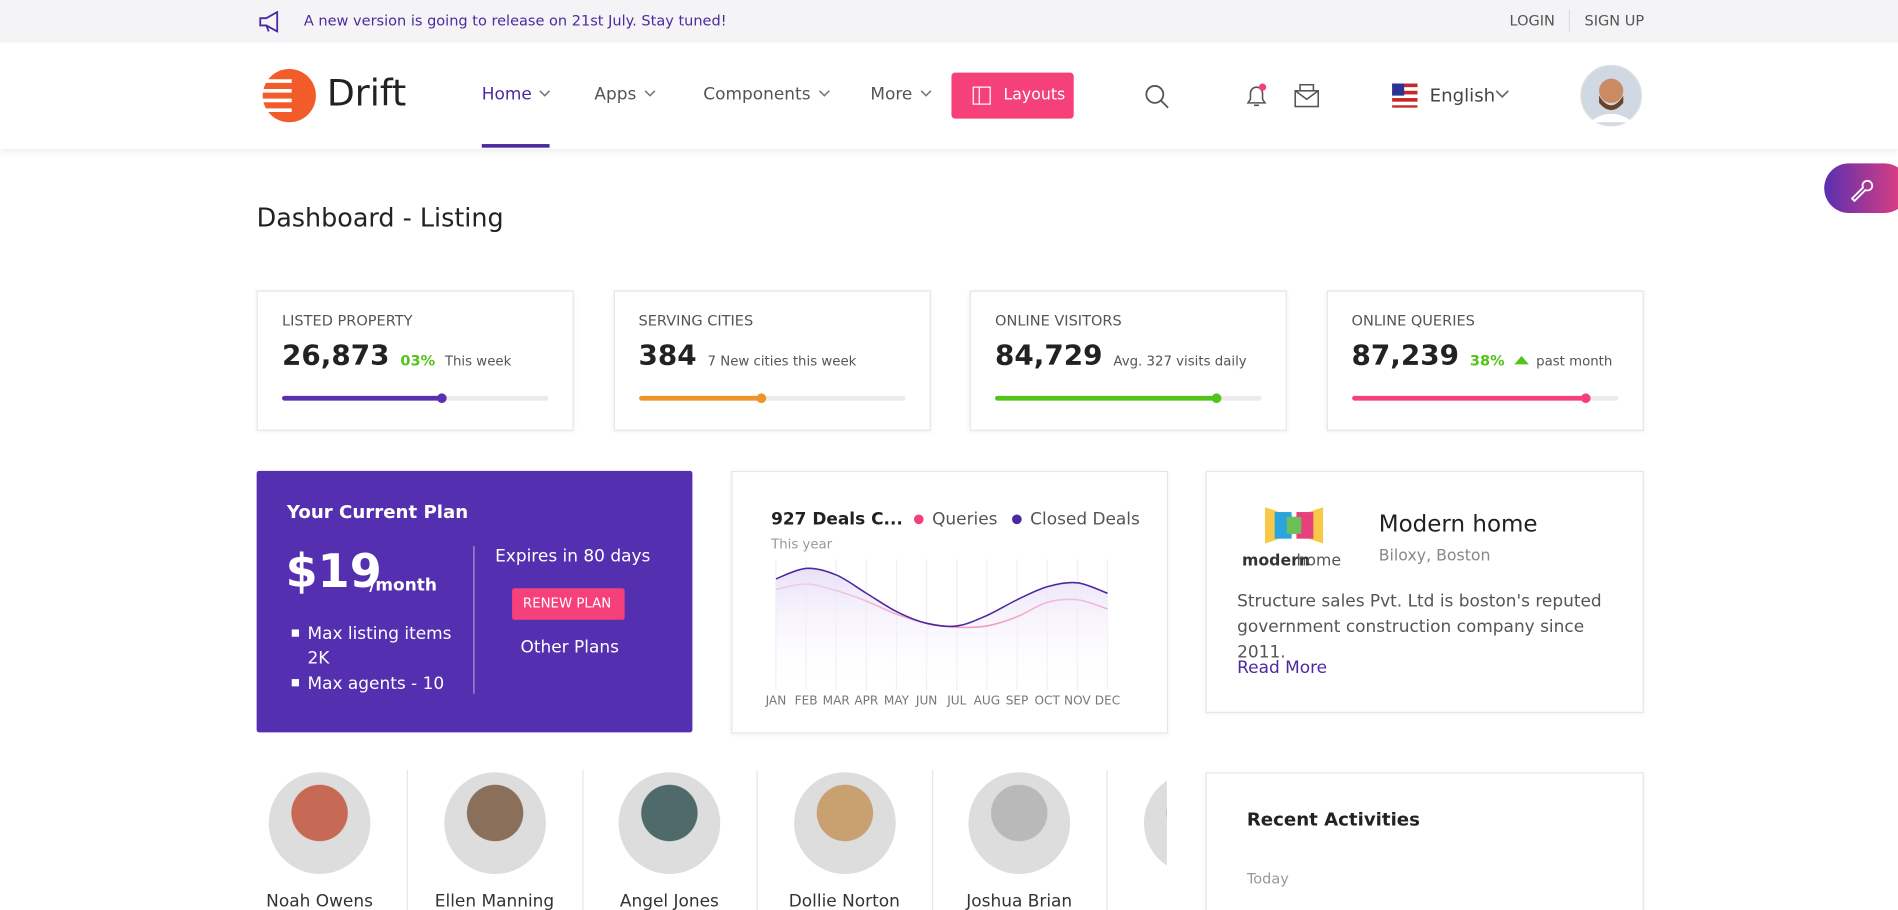  I want to click on nav-item: Apps, so click(615, 94).